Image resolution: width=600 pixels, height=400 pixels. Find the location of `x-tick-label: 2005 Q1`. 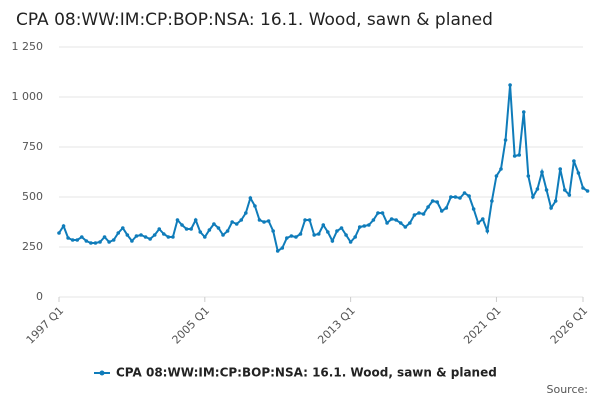

x-tick-label: 2005 Q1 is located at coordinates (191, 325).